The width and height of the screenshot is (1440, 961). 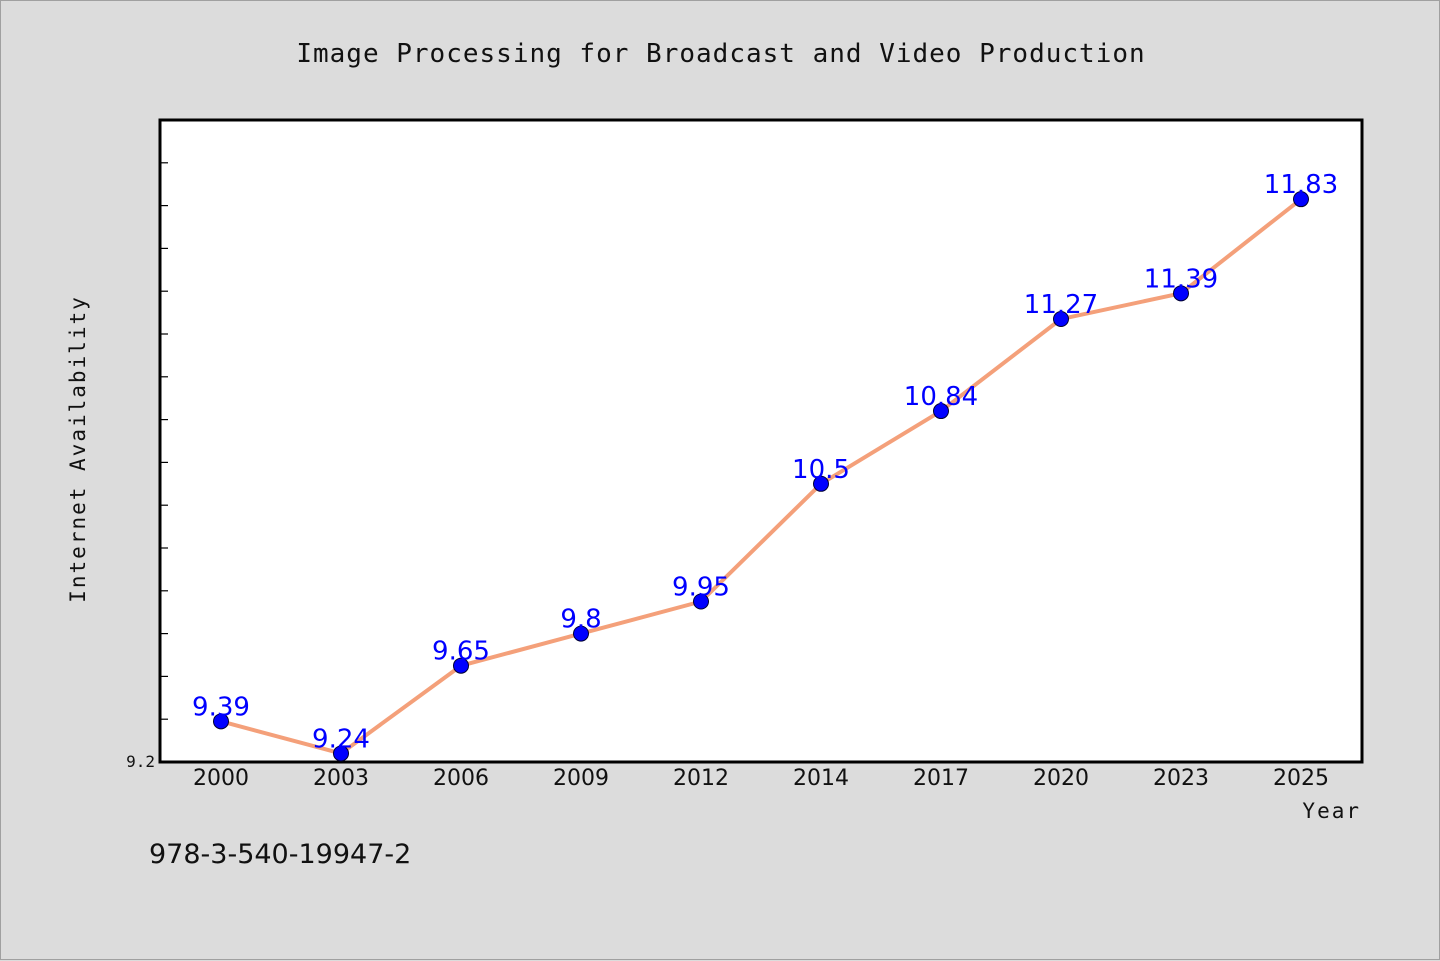 I want to click on x-tick-label: 2023, so click(x=1181, y=778).